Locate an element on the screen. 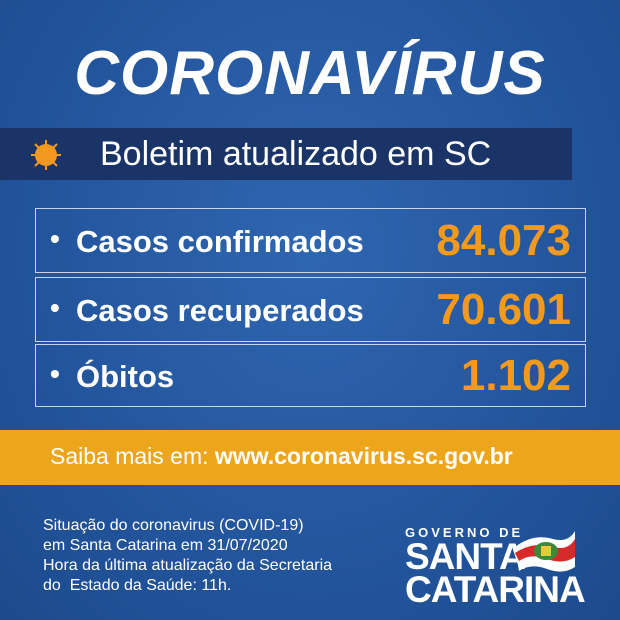 The height and width of the screenshot is (620, 620). footer-line: Hora da última atualização da Secretaria is located at coordinates (188, 565).